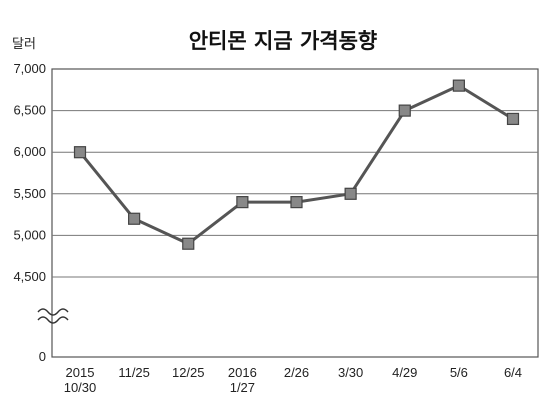 The image size is (558, 412). Describe the element at coordinates (242, 372) in the screenshot. I see `x-tick-label: 2016` at that location.